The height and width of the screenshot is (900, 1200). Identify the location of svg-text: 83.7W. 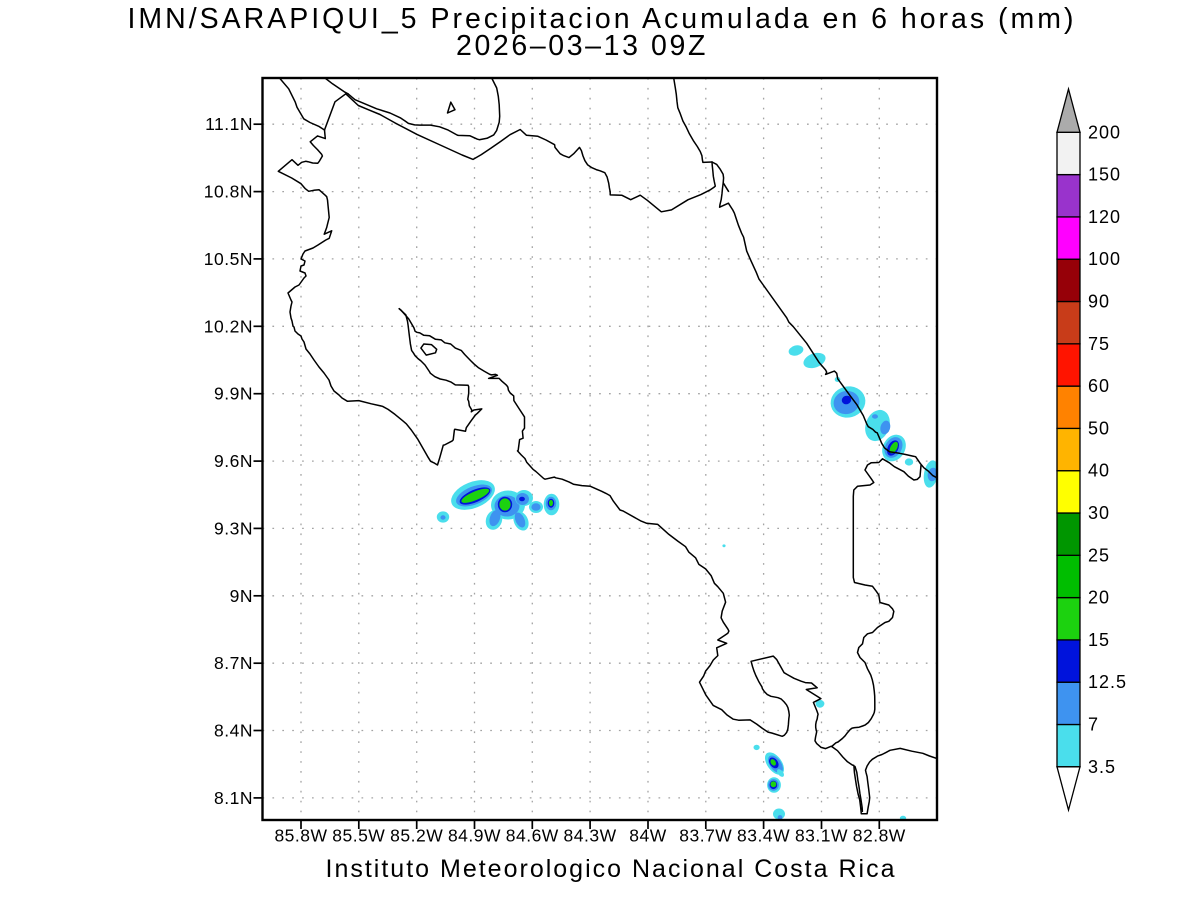
(705, 835).